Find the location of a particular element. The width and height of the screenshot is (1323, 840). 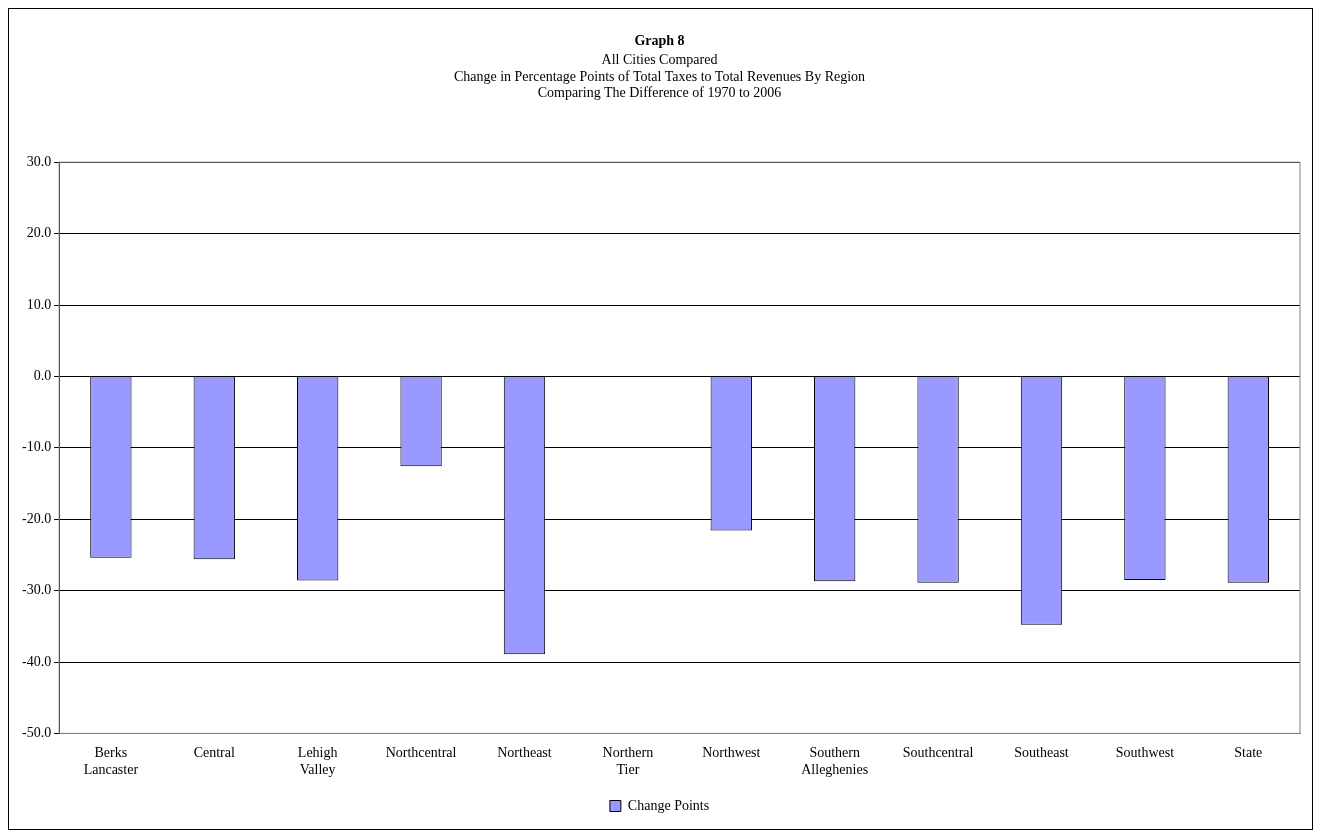

x-tick-label: Northcentral is located at coordinates (421, 753).